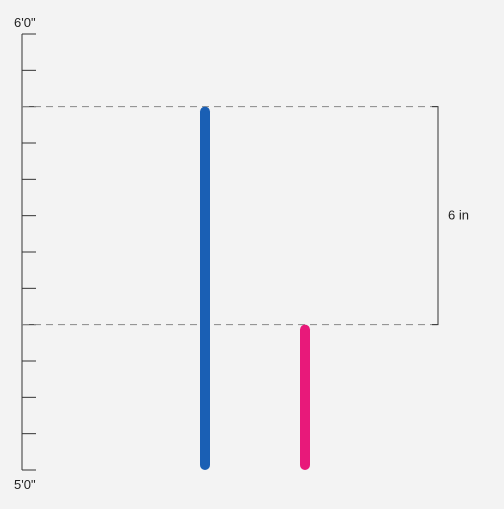 The height and width of the screenshot is (509, 504). Describe the element at coordinates (29, 252) in the screenshot. I see `ruler-ticks` at that location.